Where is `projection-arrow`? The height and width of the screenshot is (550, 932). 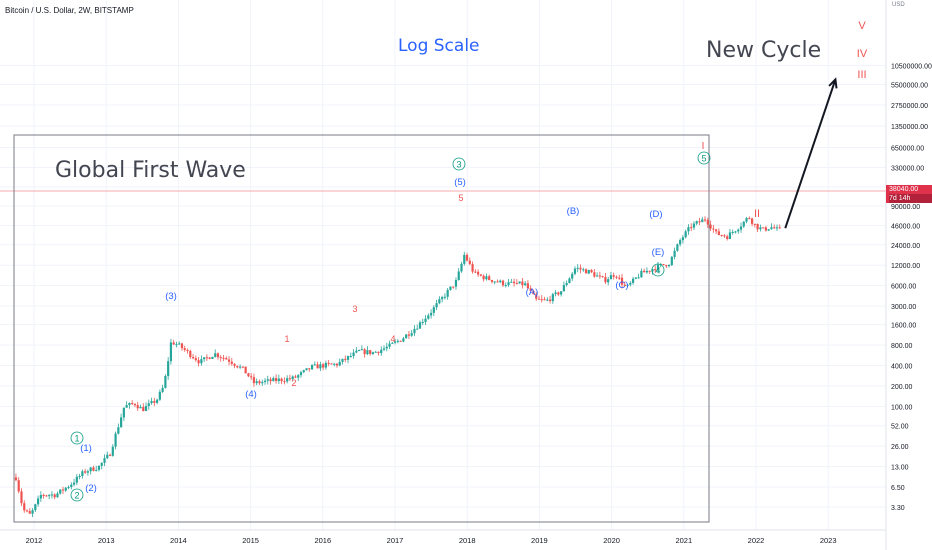
projection-arrow is located at coordinates (811, 153).